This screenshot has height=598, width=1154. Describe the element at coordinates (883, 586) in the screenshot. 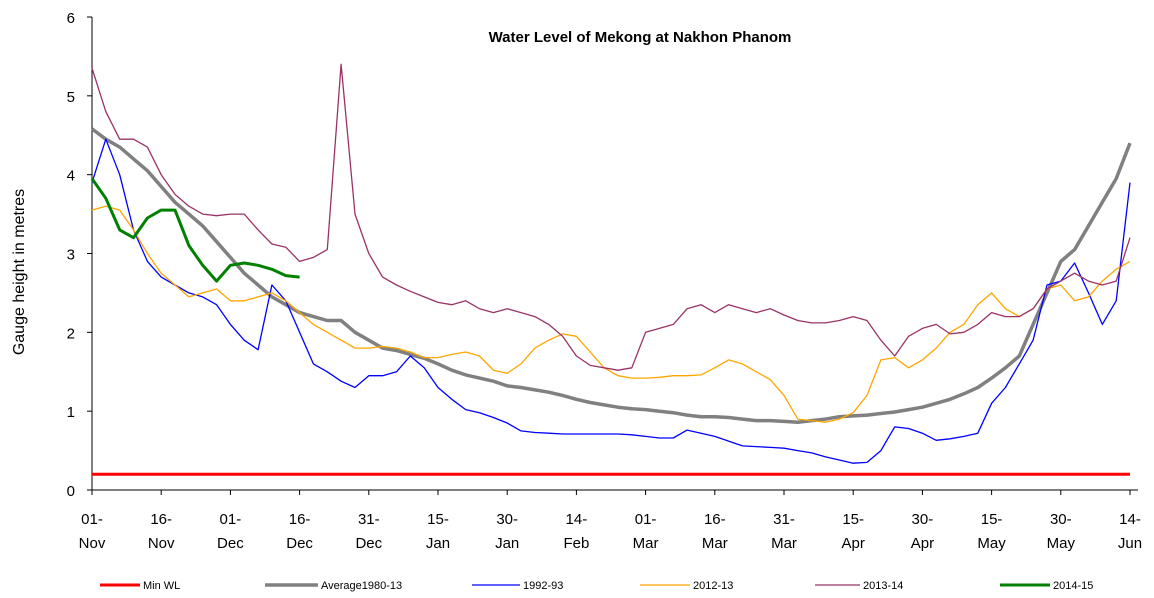

I see `legend-label: 2013-14` at that location.